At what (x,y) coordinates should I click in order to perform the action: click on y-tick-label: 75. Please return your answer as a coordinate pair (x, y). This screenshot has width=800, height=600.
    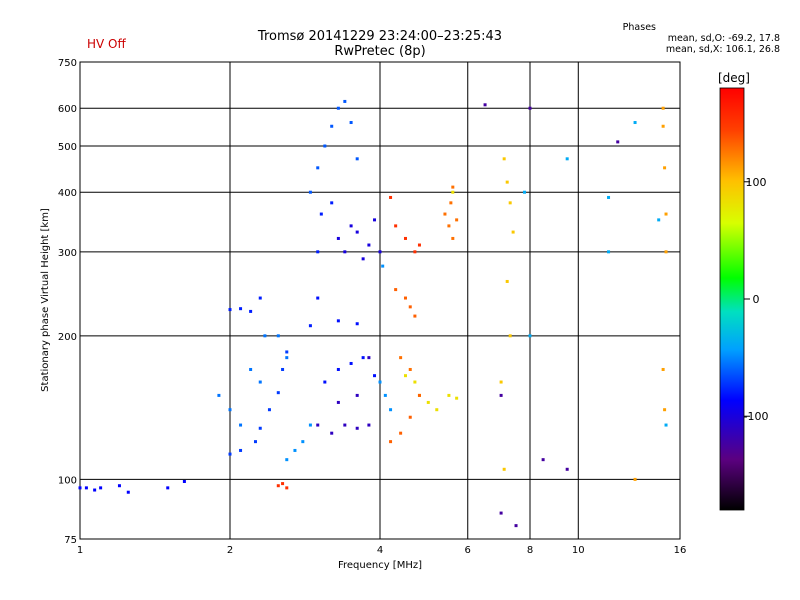
    Looking at the image, I should click on (70, 540).